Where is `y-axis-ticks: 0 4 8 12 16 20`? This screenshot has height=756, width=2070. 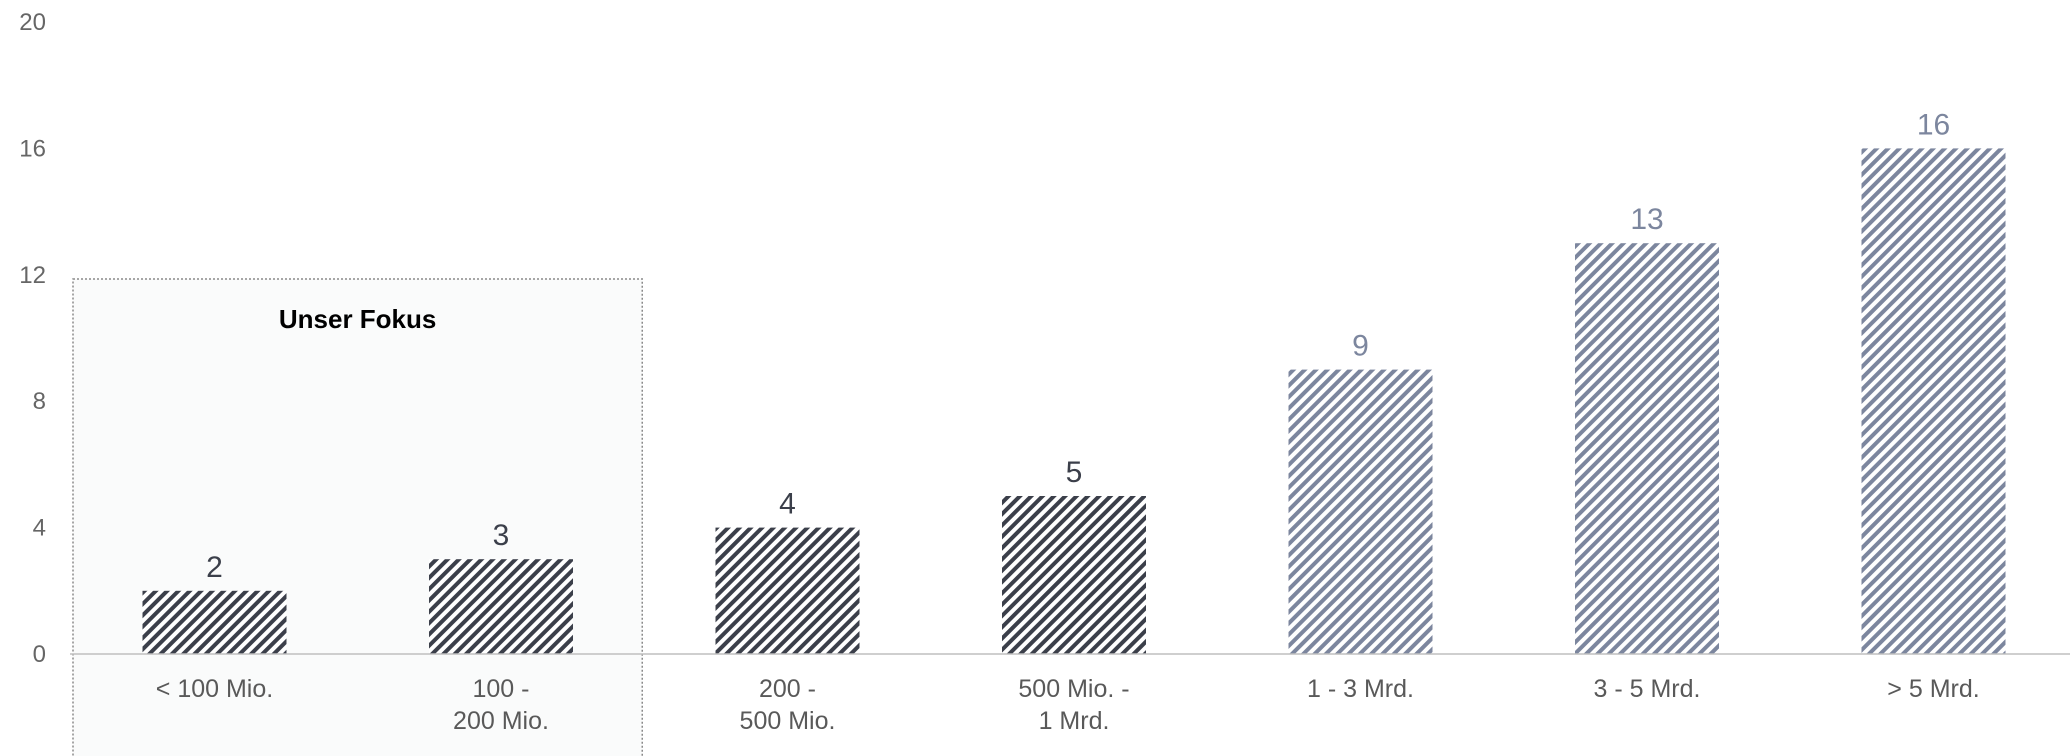
y-axis-ticks: 0 4 8 12 16 20 is located at coordinates (32, 338).